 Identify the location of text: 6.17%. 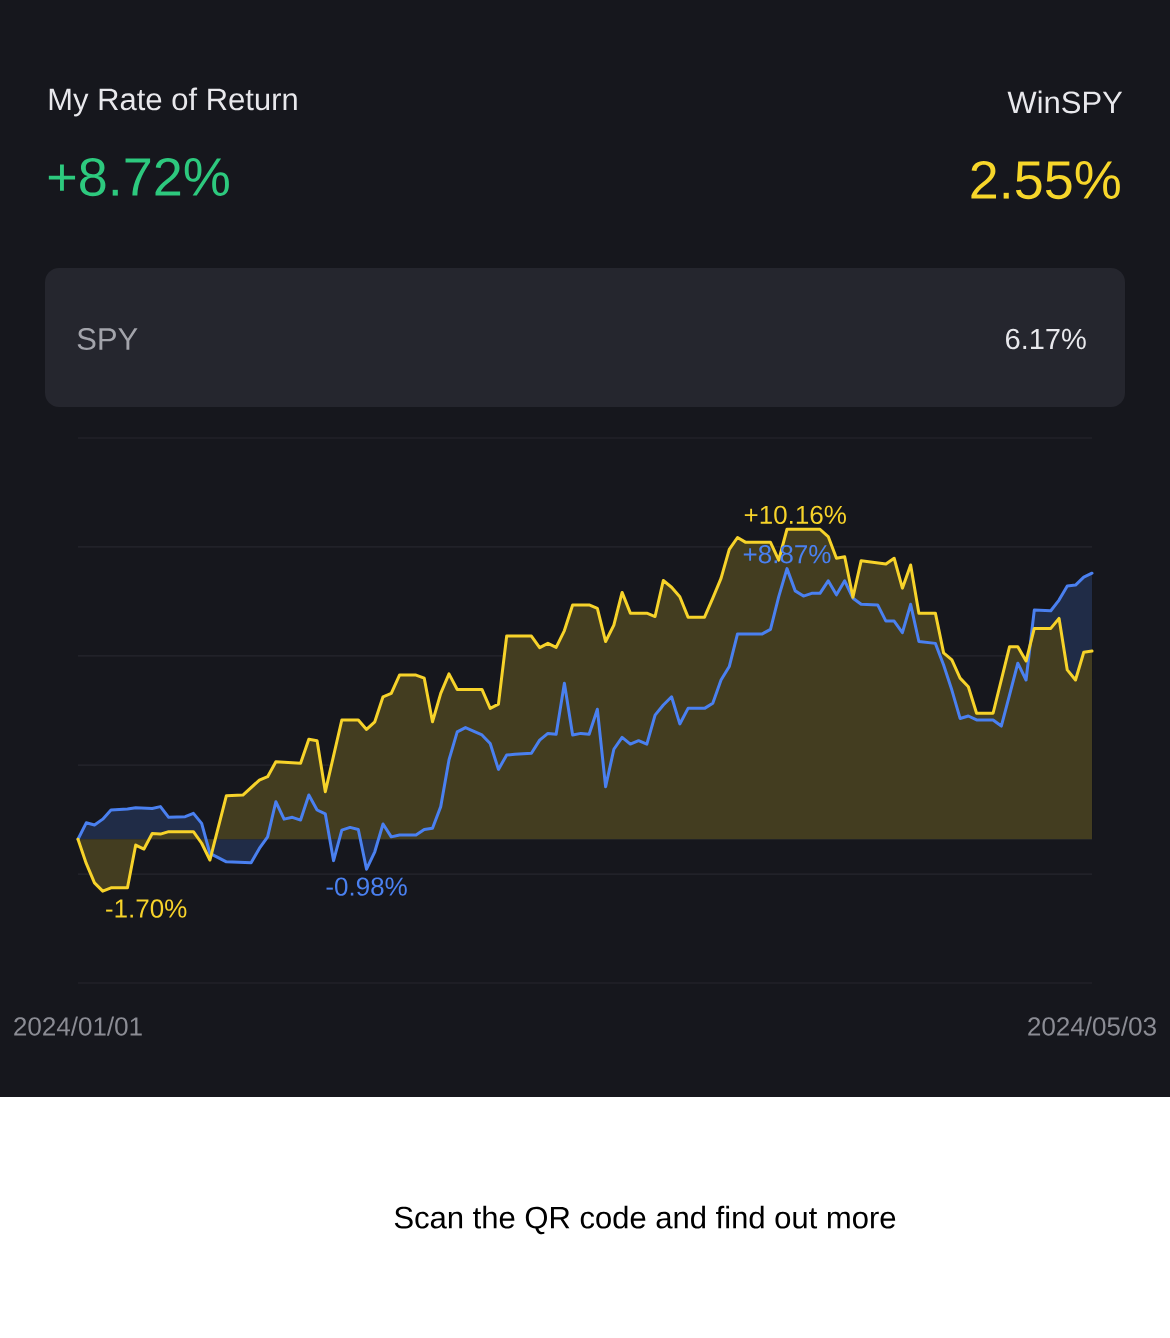
(1046, 339).